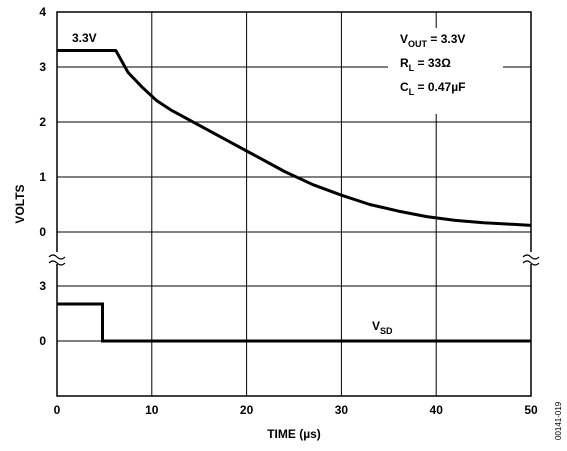 The height and width of the screenshot is (451, 567). I want to click on x-tick-label: 10, so click(152, 410).